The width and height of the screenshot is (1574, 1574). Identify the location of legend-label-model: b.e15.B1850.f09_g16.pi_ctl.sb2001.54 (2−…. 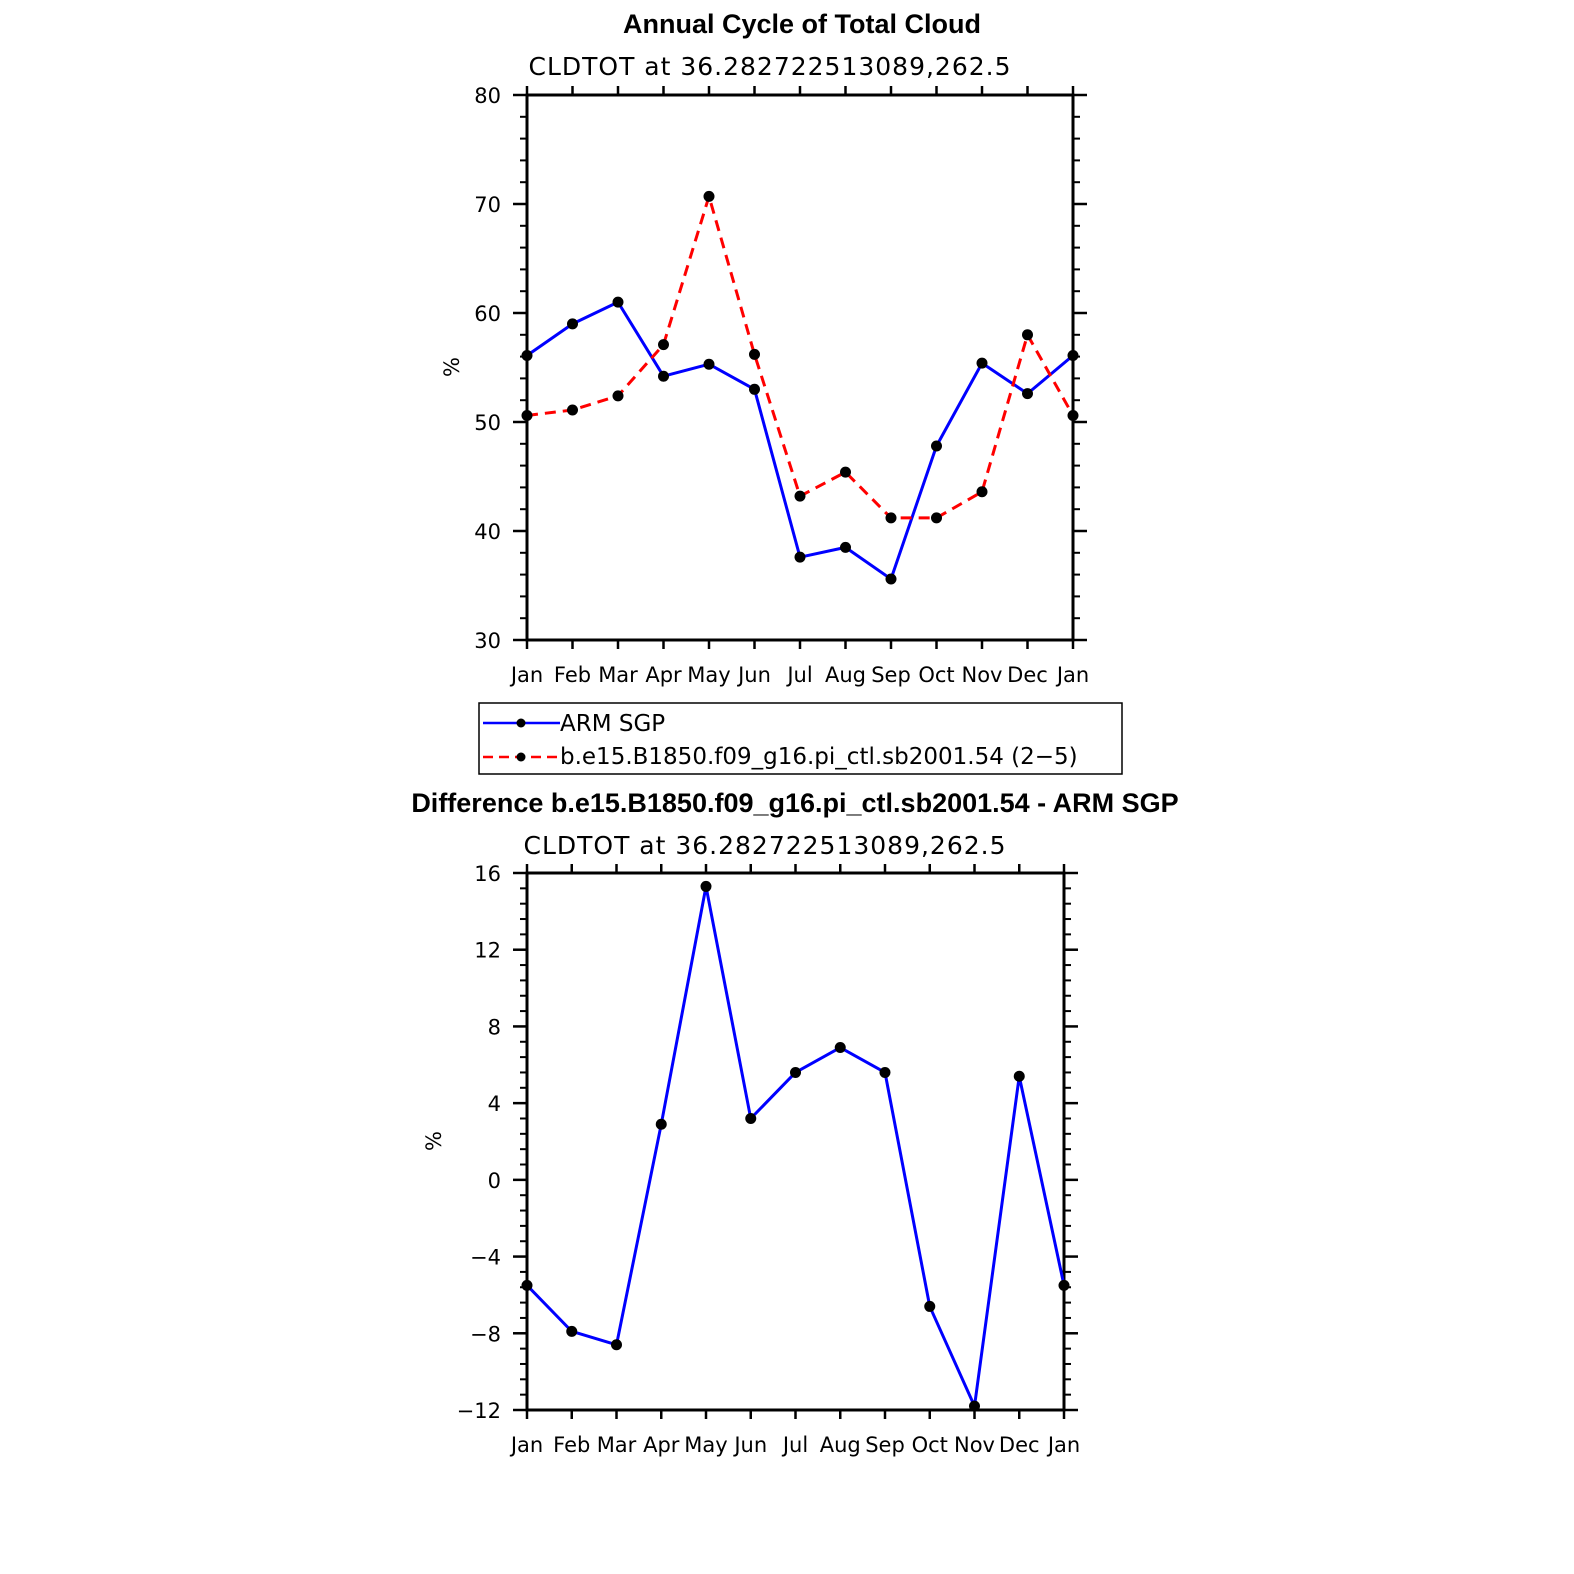
(819, 757).